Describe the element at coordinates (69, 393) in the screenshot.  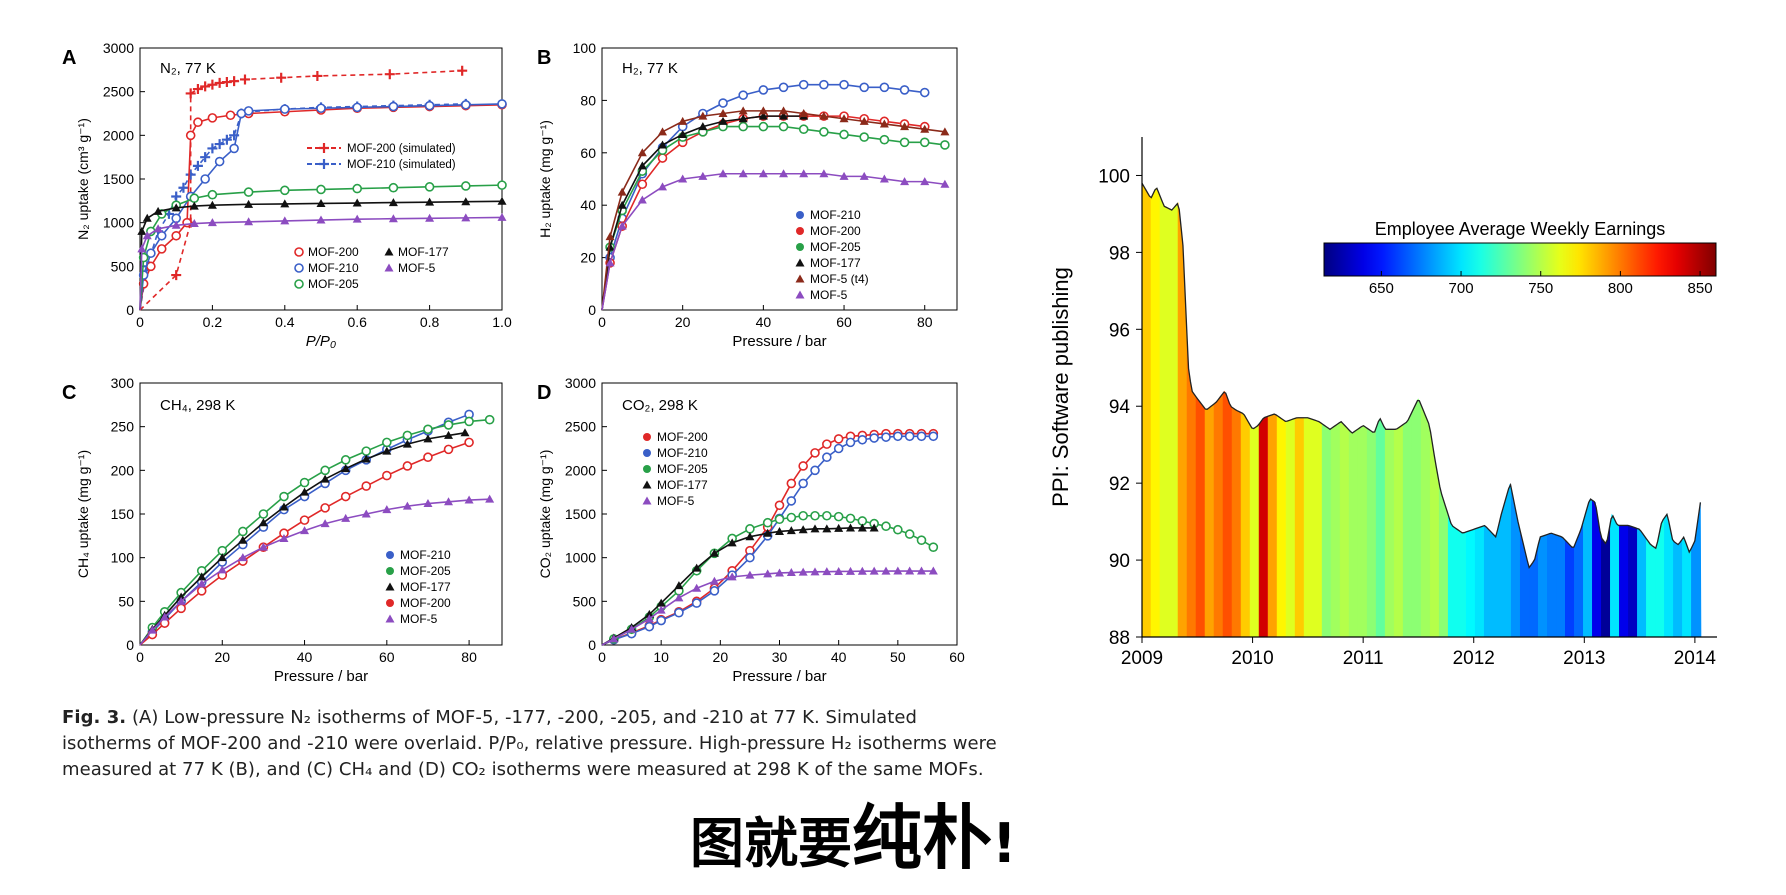
I see `panel-letter: C` at that location.